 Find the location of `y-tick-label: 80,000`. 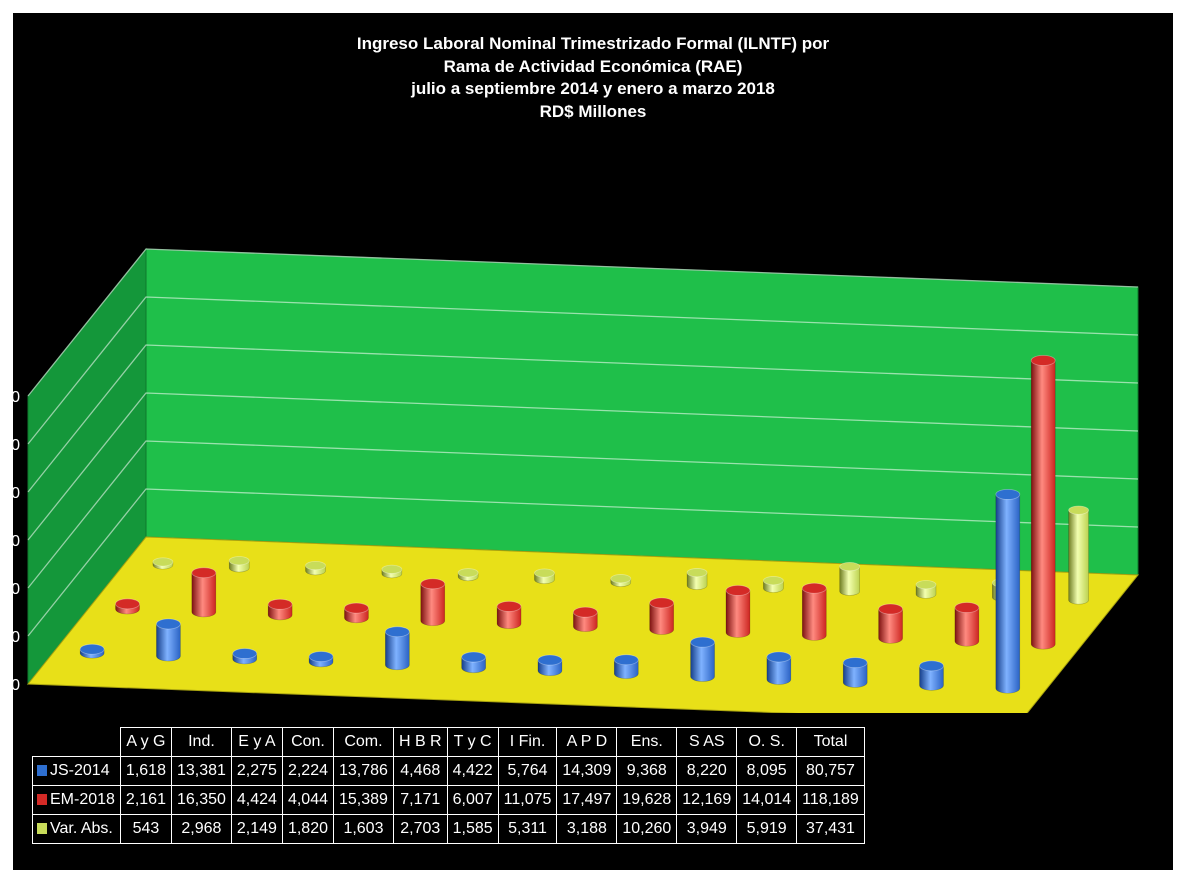

y-tick-label: 80,000 is located at coordinates (16, 493).